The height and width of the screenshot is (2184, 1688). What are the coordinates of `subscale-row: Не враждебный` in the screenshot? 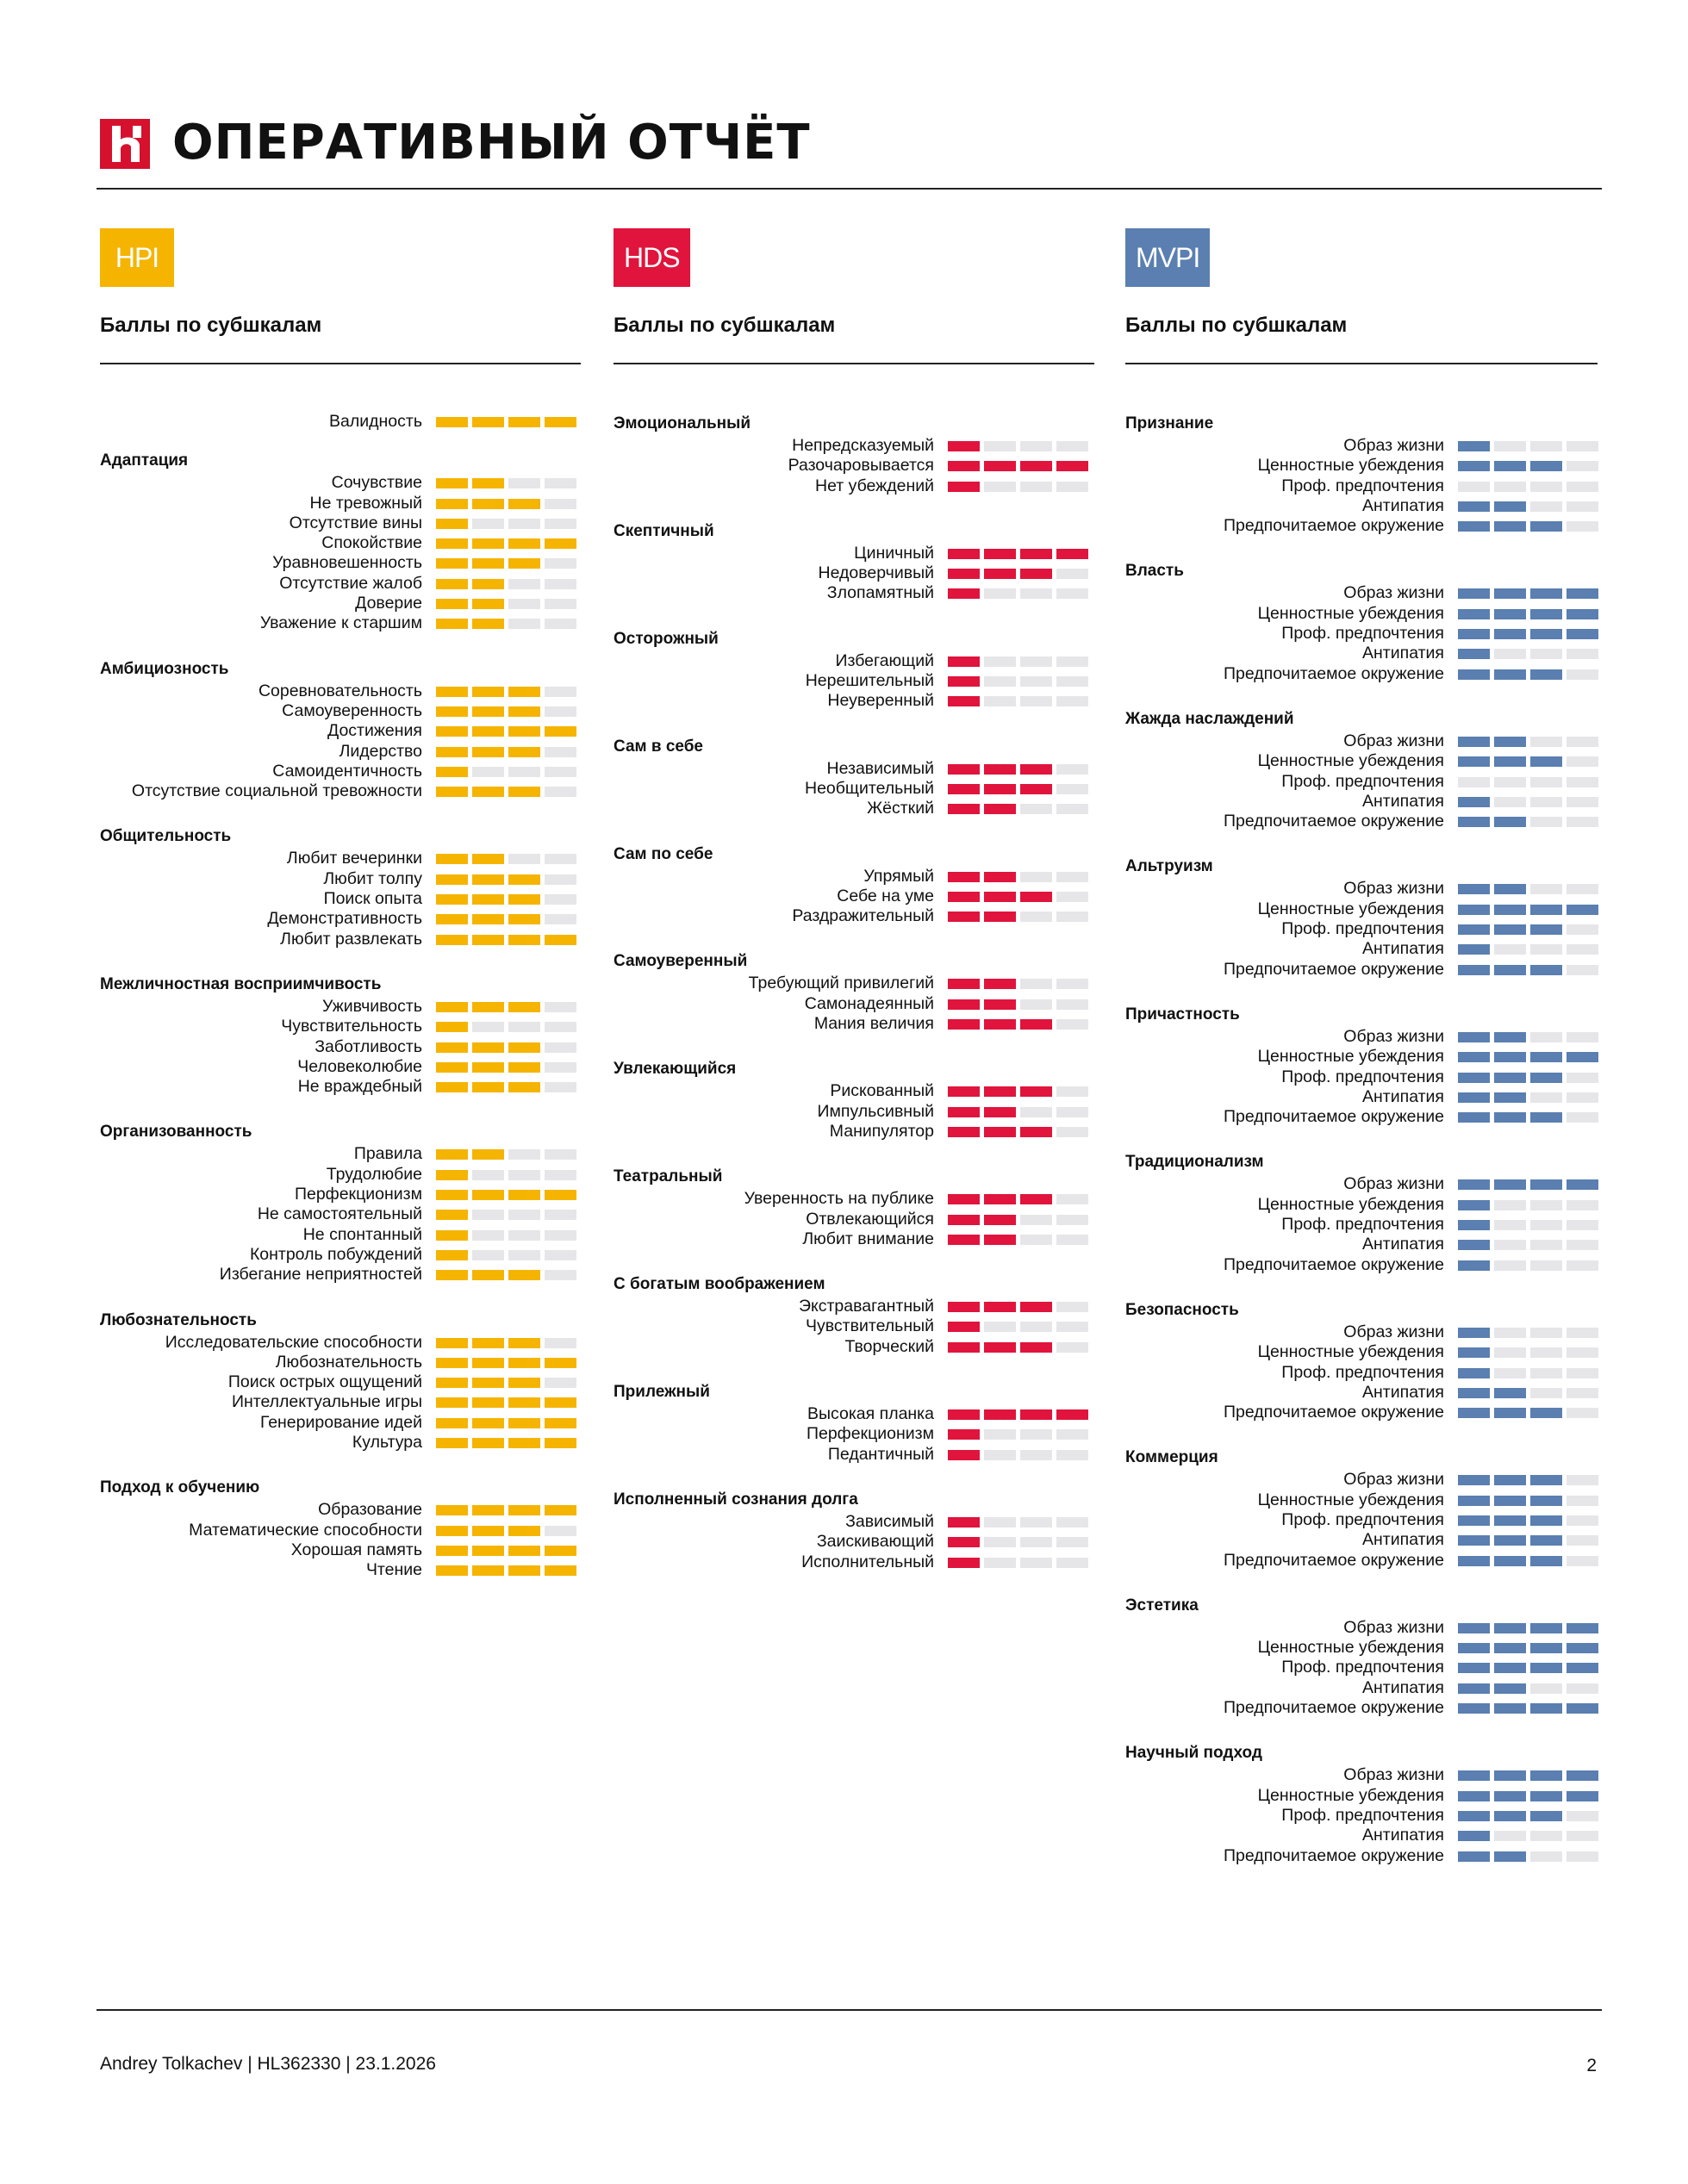 It's located at (341, 1087).